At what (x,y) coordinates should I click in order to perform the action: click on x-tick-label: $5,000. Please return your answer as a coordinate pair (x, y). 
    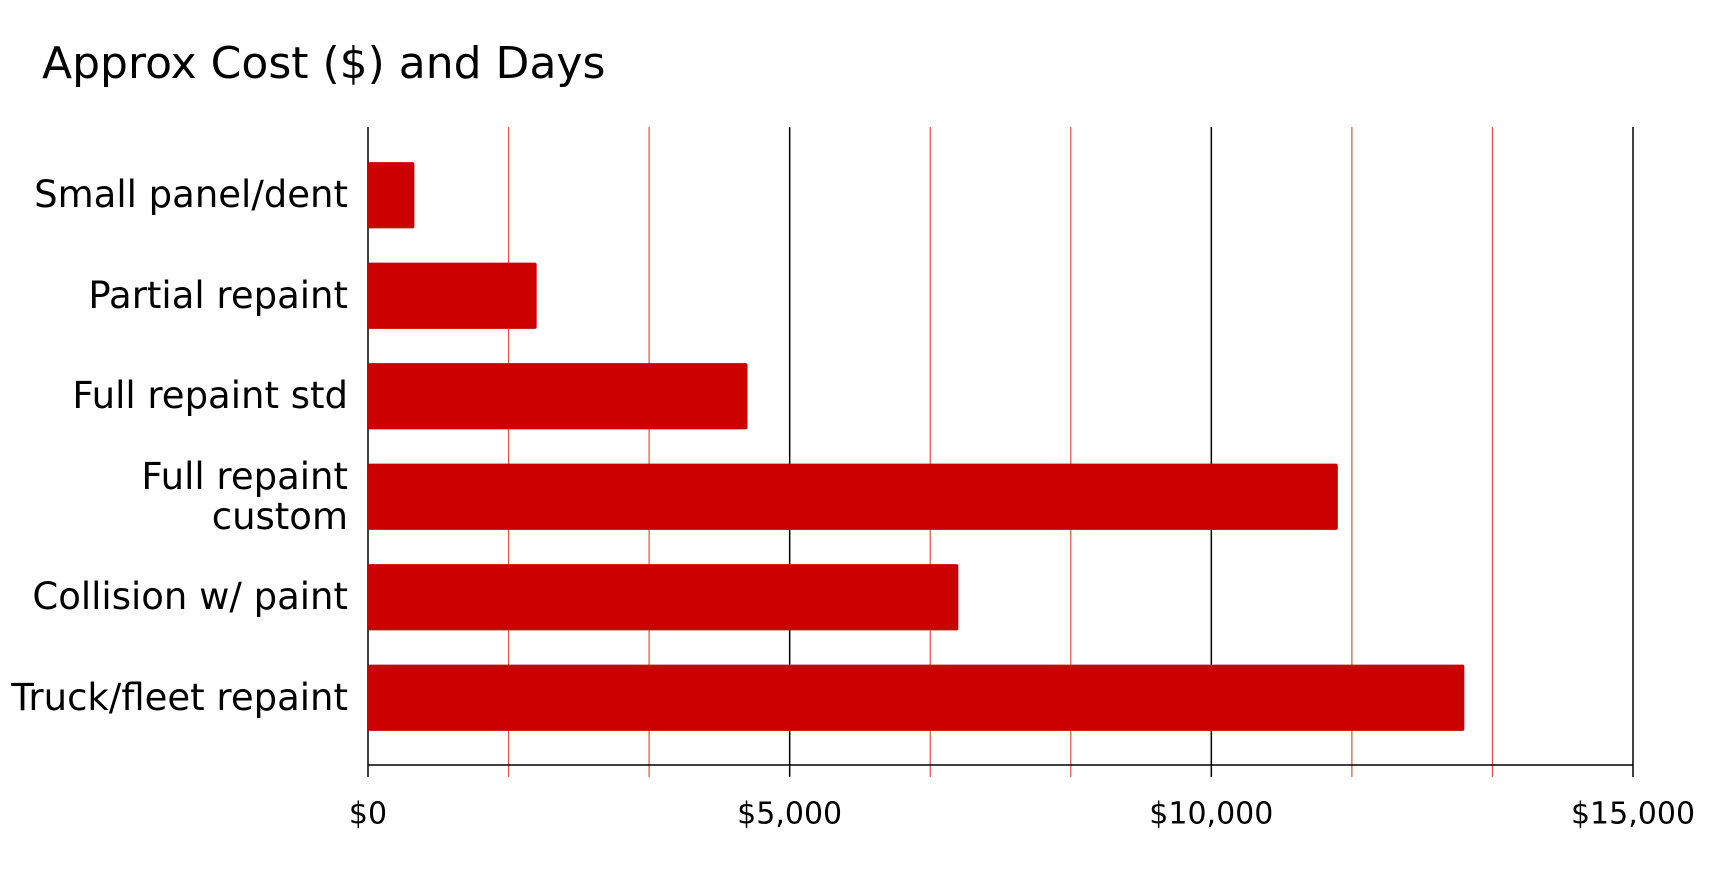
    Looking at the image, I should click on (789, 814).